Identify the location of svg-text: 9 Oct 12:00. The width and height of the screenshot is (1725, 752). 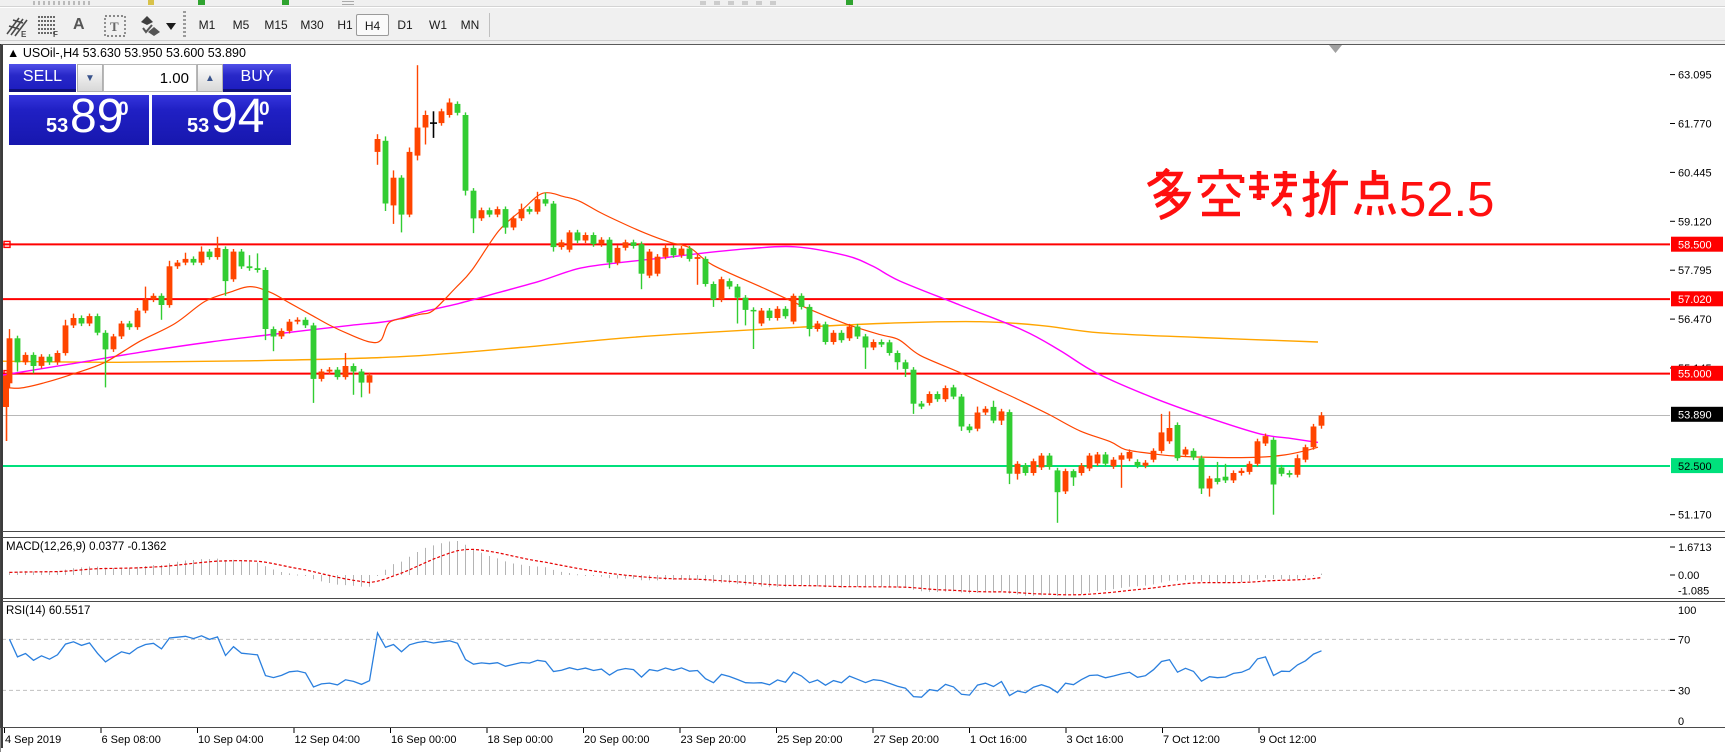
(1288, 740).